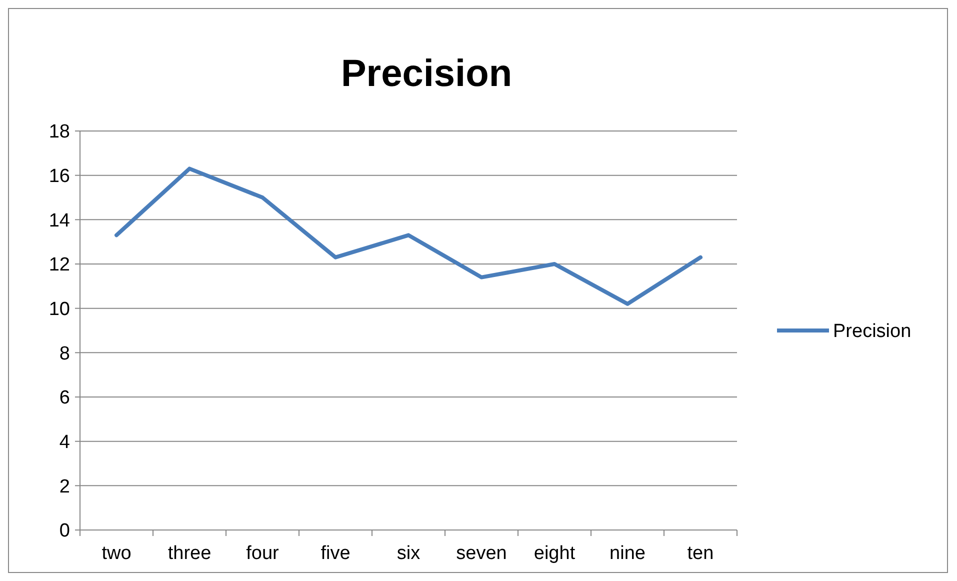 This screenshot has width=957, height=581. I want to click on legend-label: Precision, so click(872, 331).